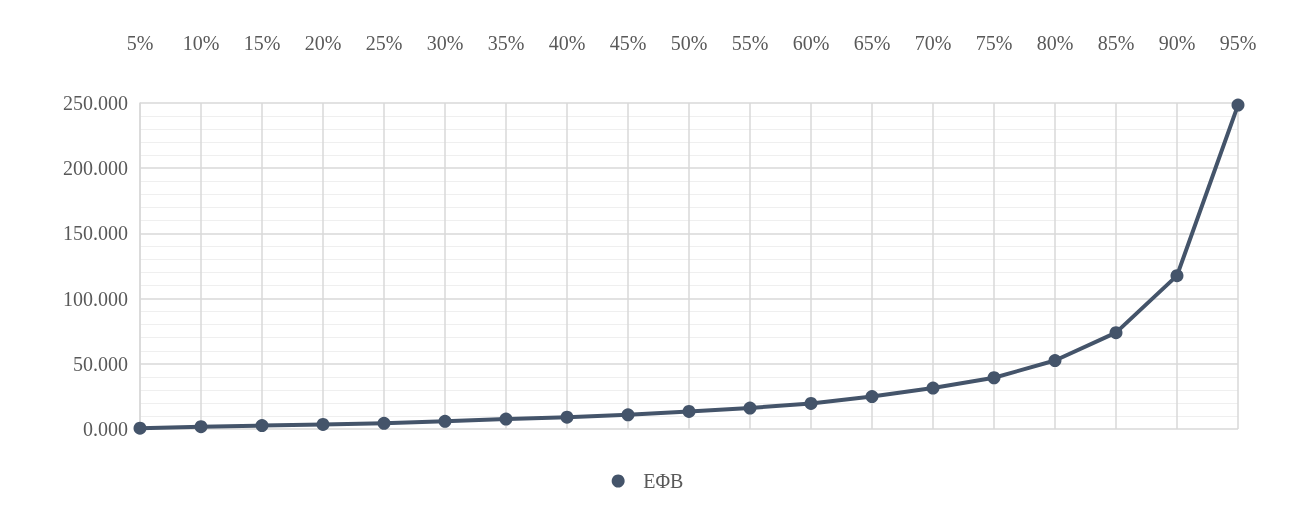 This screenshot has height=516, width=1295. I want to click on x-tick-label: 90%, so click(1177, 43).